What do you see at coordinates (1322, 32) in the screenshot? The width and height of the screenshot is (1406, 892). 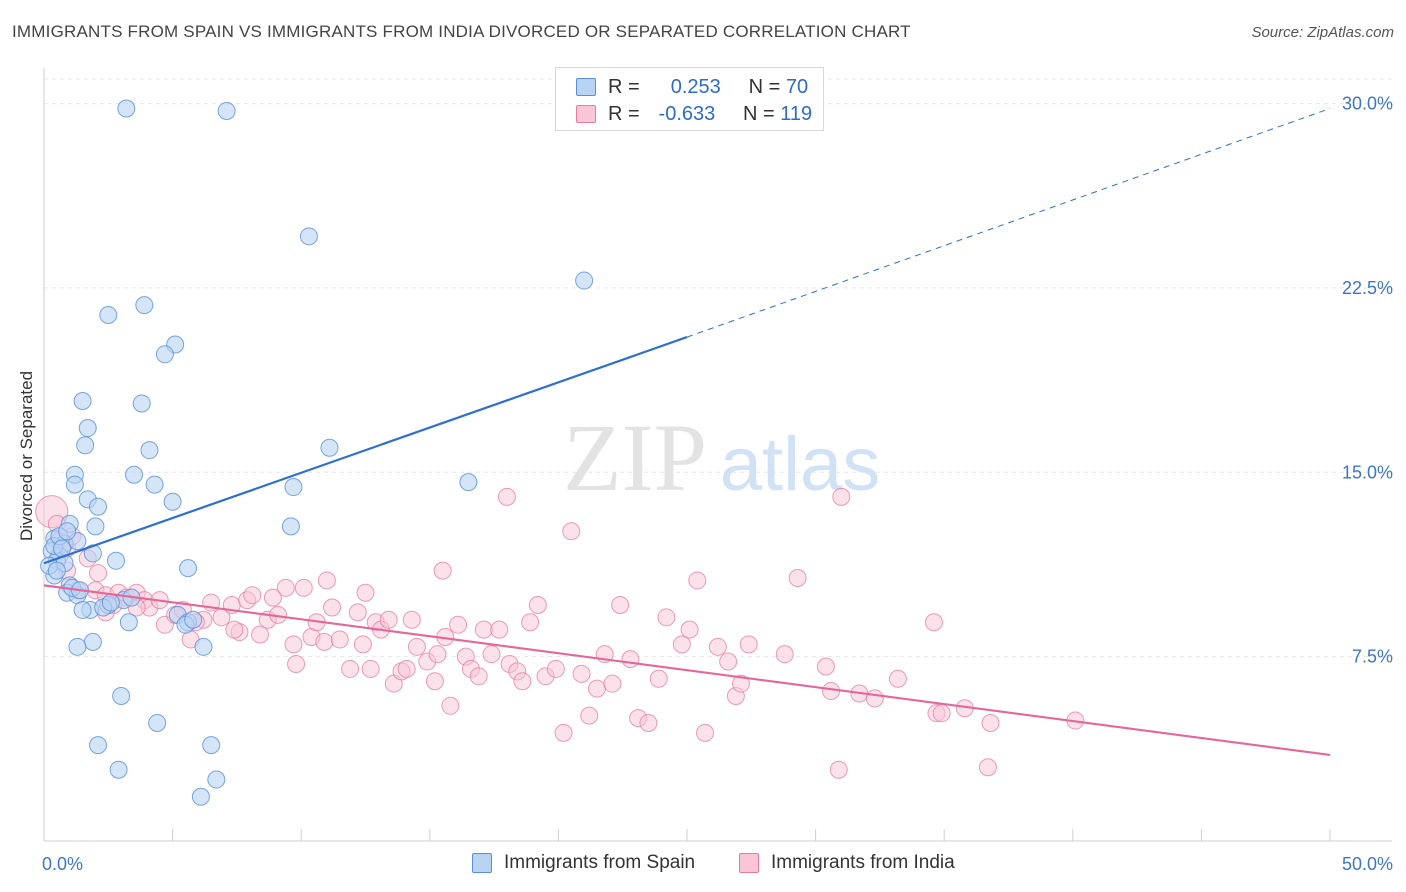 I see `source-credit: Source: ZipAtlas.com` at bounding box center [1322, 32].